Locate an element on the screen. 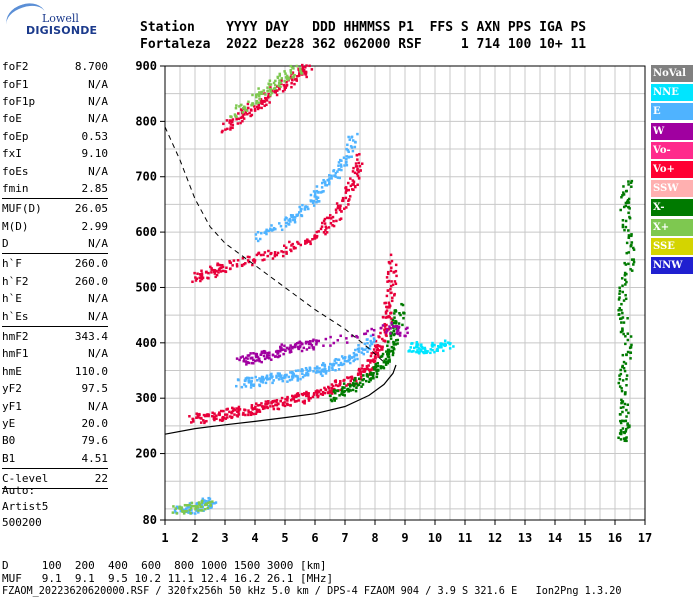  param-row: yE 20.0 is located at coordinates (55, 423).